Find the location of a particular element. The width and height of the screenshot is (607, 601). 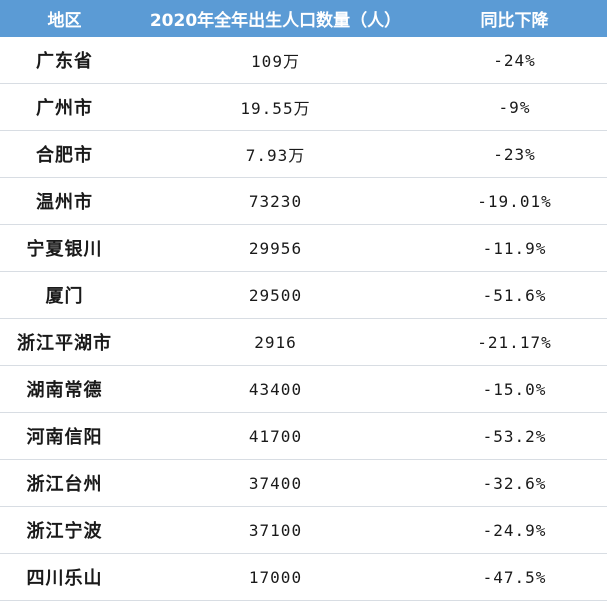

region-cell: 广东省 is located at coordinates (64, 60).